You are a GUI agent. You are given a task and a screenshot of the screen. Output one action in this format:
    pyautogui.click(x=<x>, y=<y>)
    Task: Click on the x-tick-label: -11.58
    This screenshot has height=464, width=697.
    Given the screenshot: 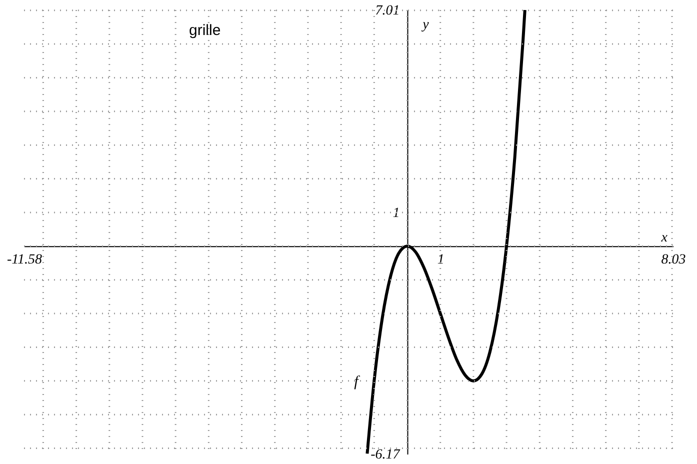 What is the action you would take?
    pyautogui.click(x=24, y=260)
    